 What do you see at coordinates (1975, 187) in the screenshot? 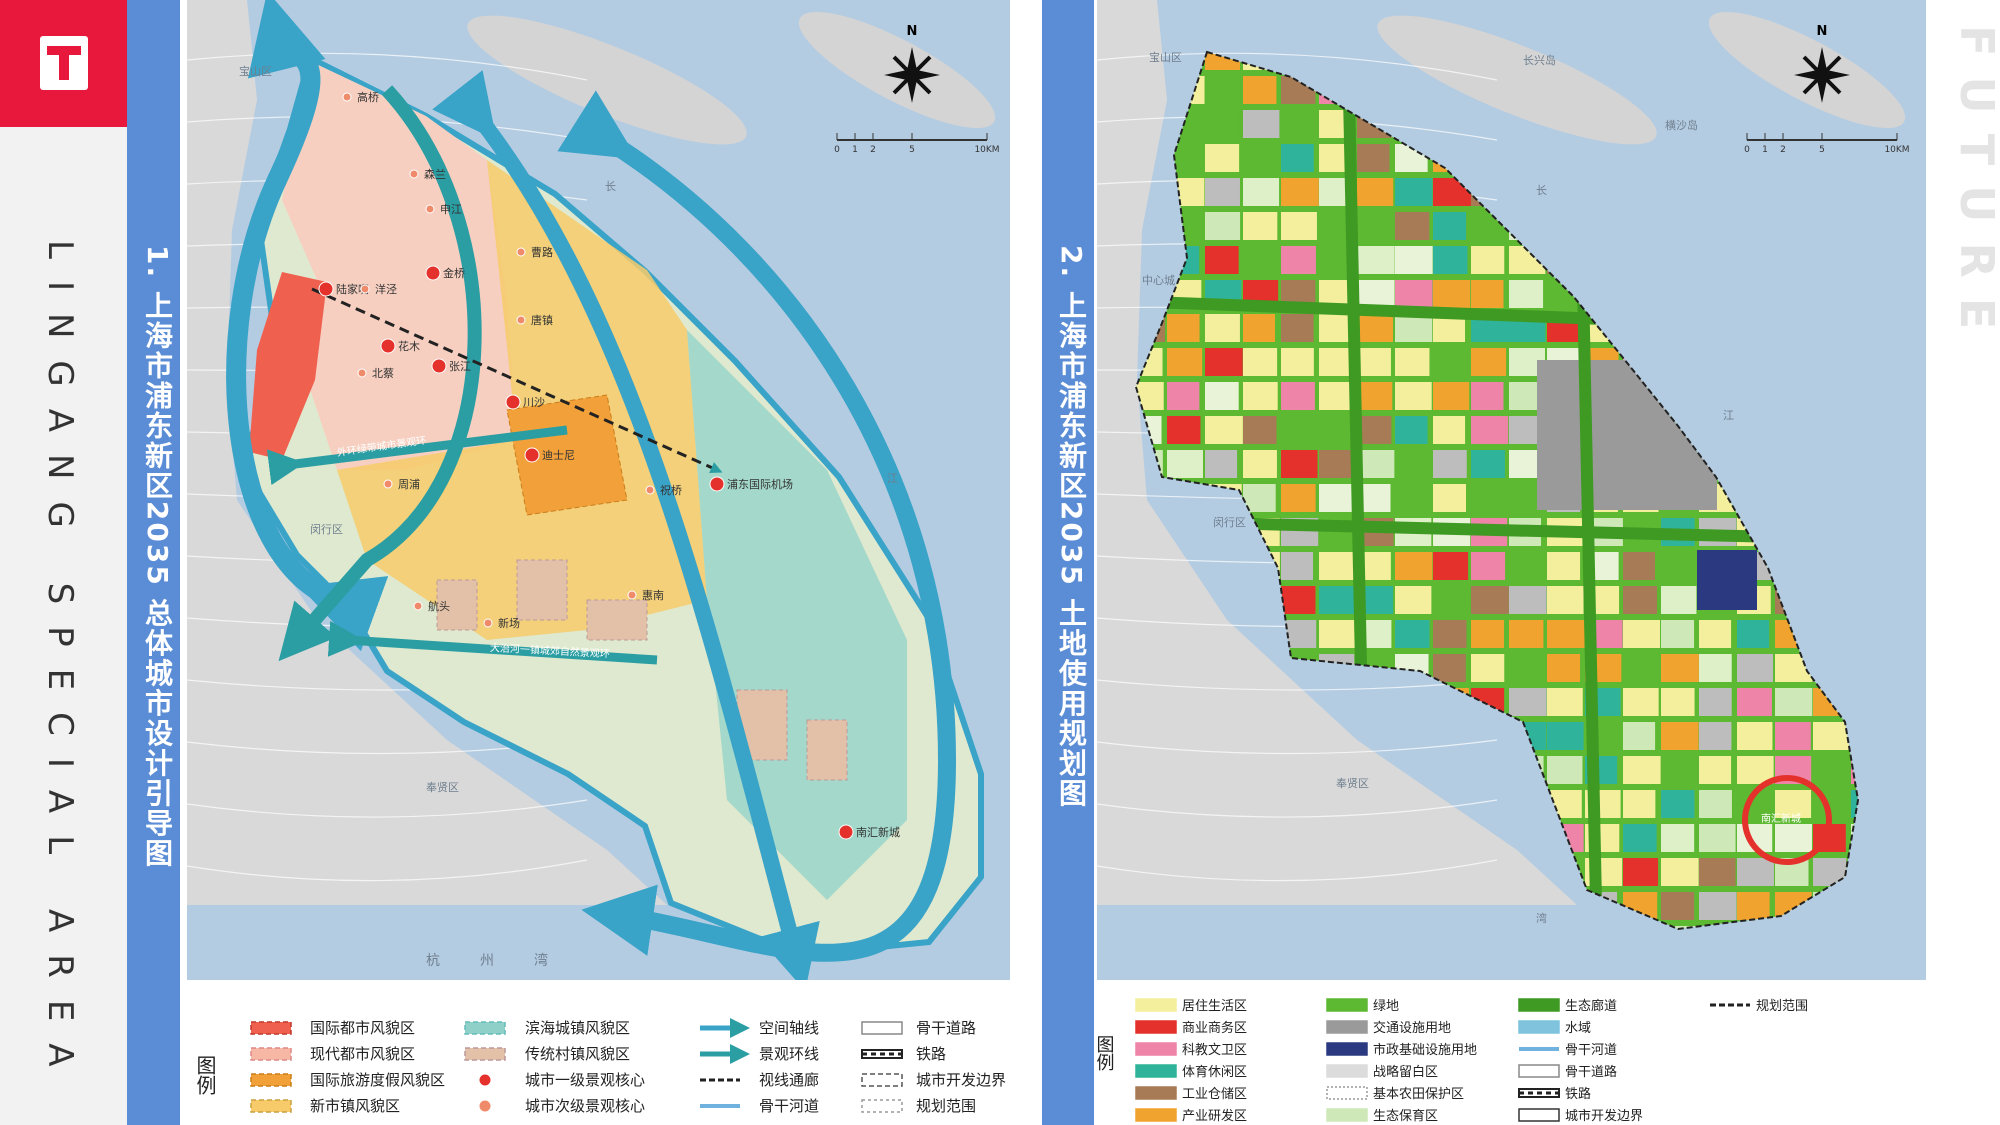
I see `side-text-right: NEW DISTRICT NEW FUTURE` at bounding box center [1975, 187].